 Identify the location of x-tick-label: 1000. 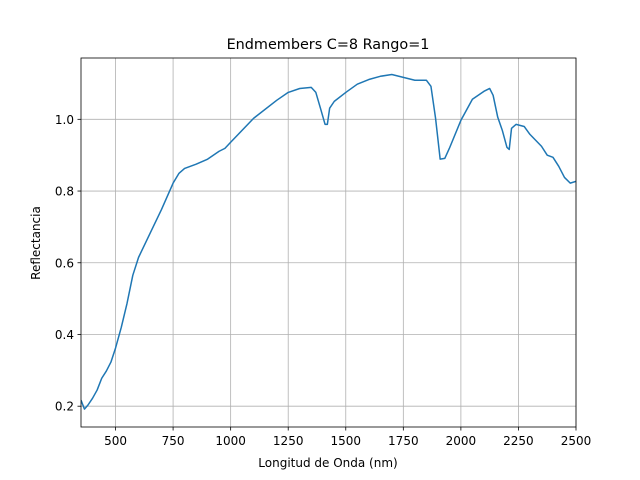
(230, 441).